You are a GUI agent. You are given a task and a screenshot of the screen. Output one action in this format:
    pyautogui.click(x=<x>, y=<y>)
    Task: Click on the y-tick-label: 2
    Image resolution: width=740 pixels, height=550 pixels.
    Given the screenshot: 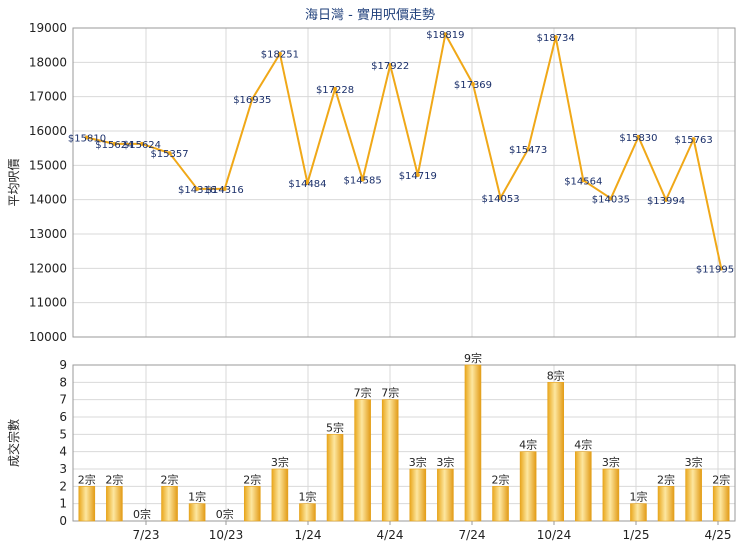 What is the action you would take?
    pyautogui.click(x=63, y=486)
    